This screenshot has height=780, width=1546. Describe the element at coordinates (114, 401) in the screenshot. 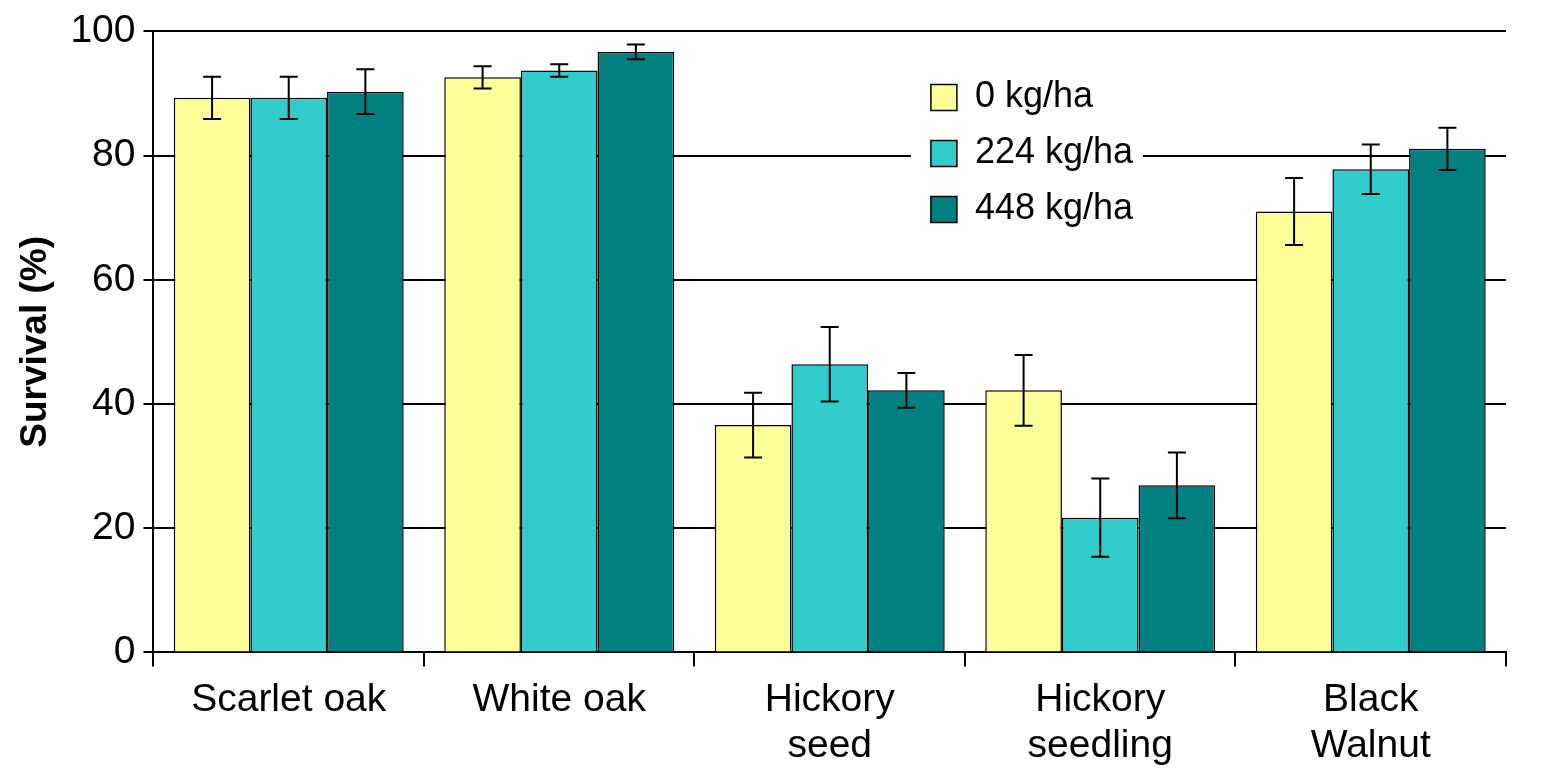

I see `y-tick-label: 40` at that location.